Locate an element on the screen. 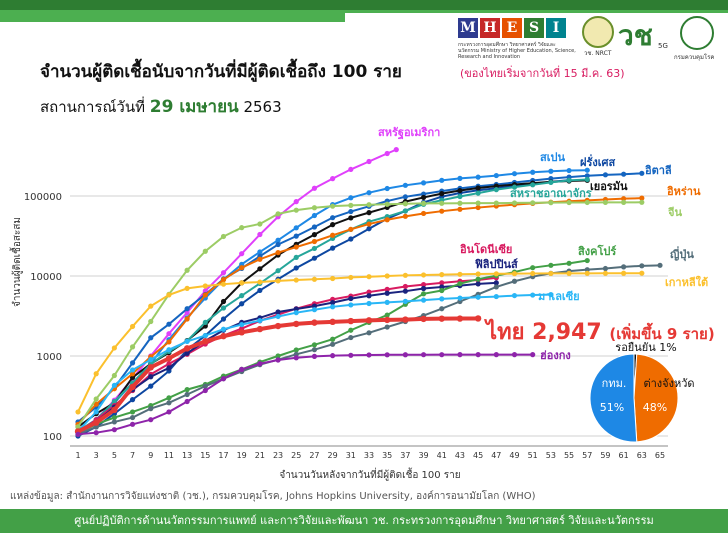 This screenshot has height=533, width=728. subtitle-prefix: สถานการณ์วันที่ is located at coordinates (92, 107).